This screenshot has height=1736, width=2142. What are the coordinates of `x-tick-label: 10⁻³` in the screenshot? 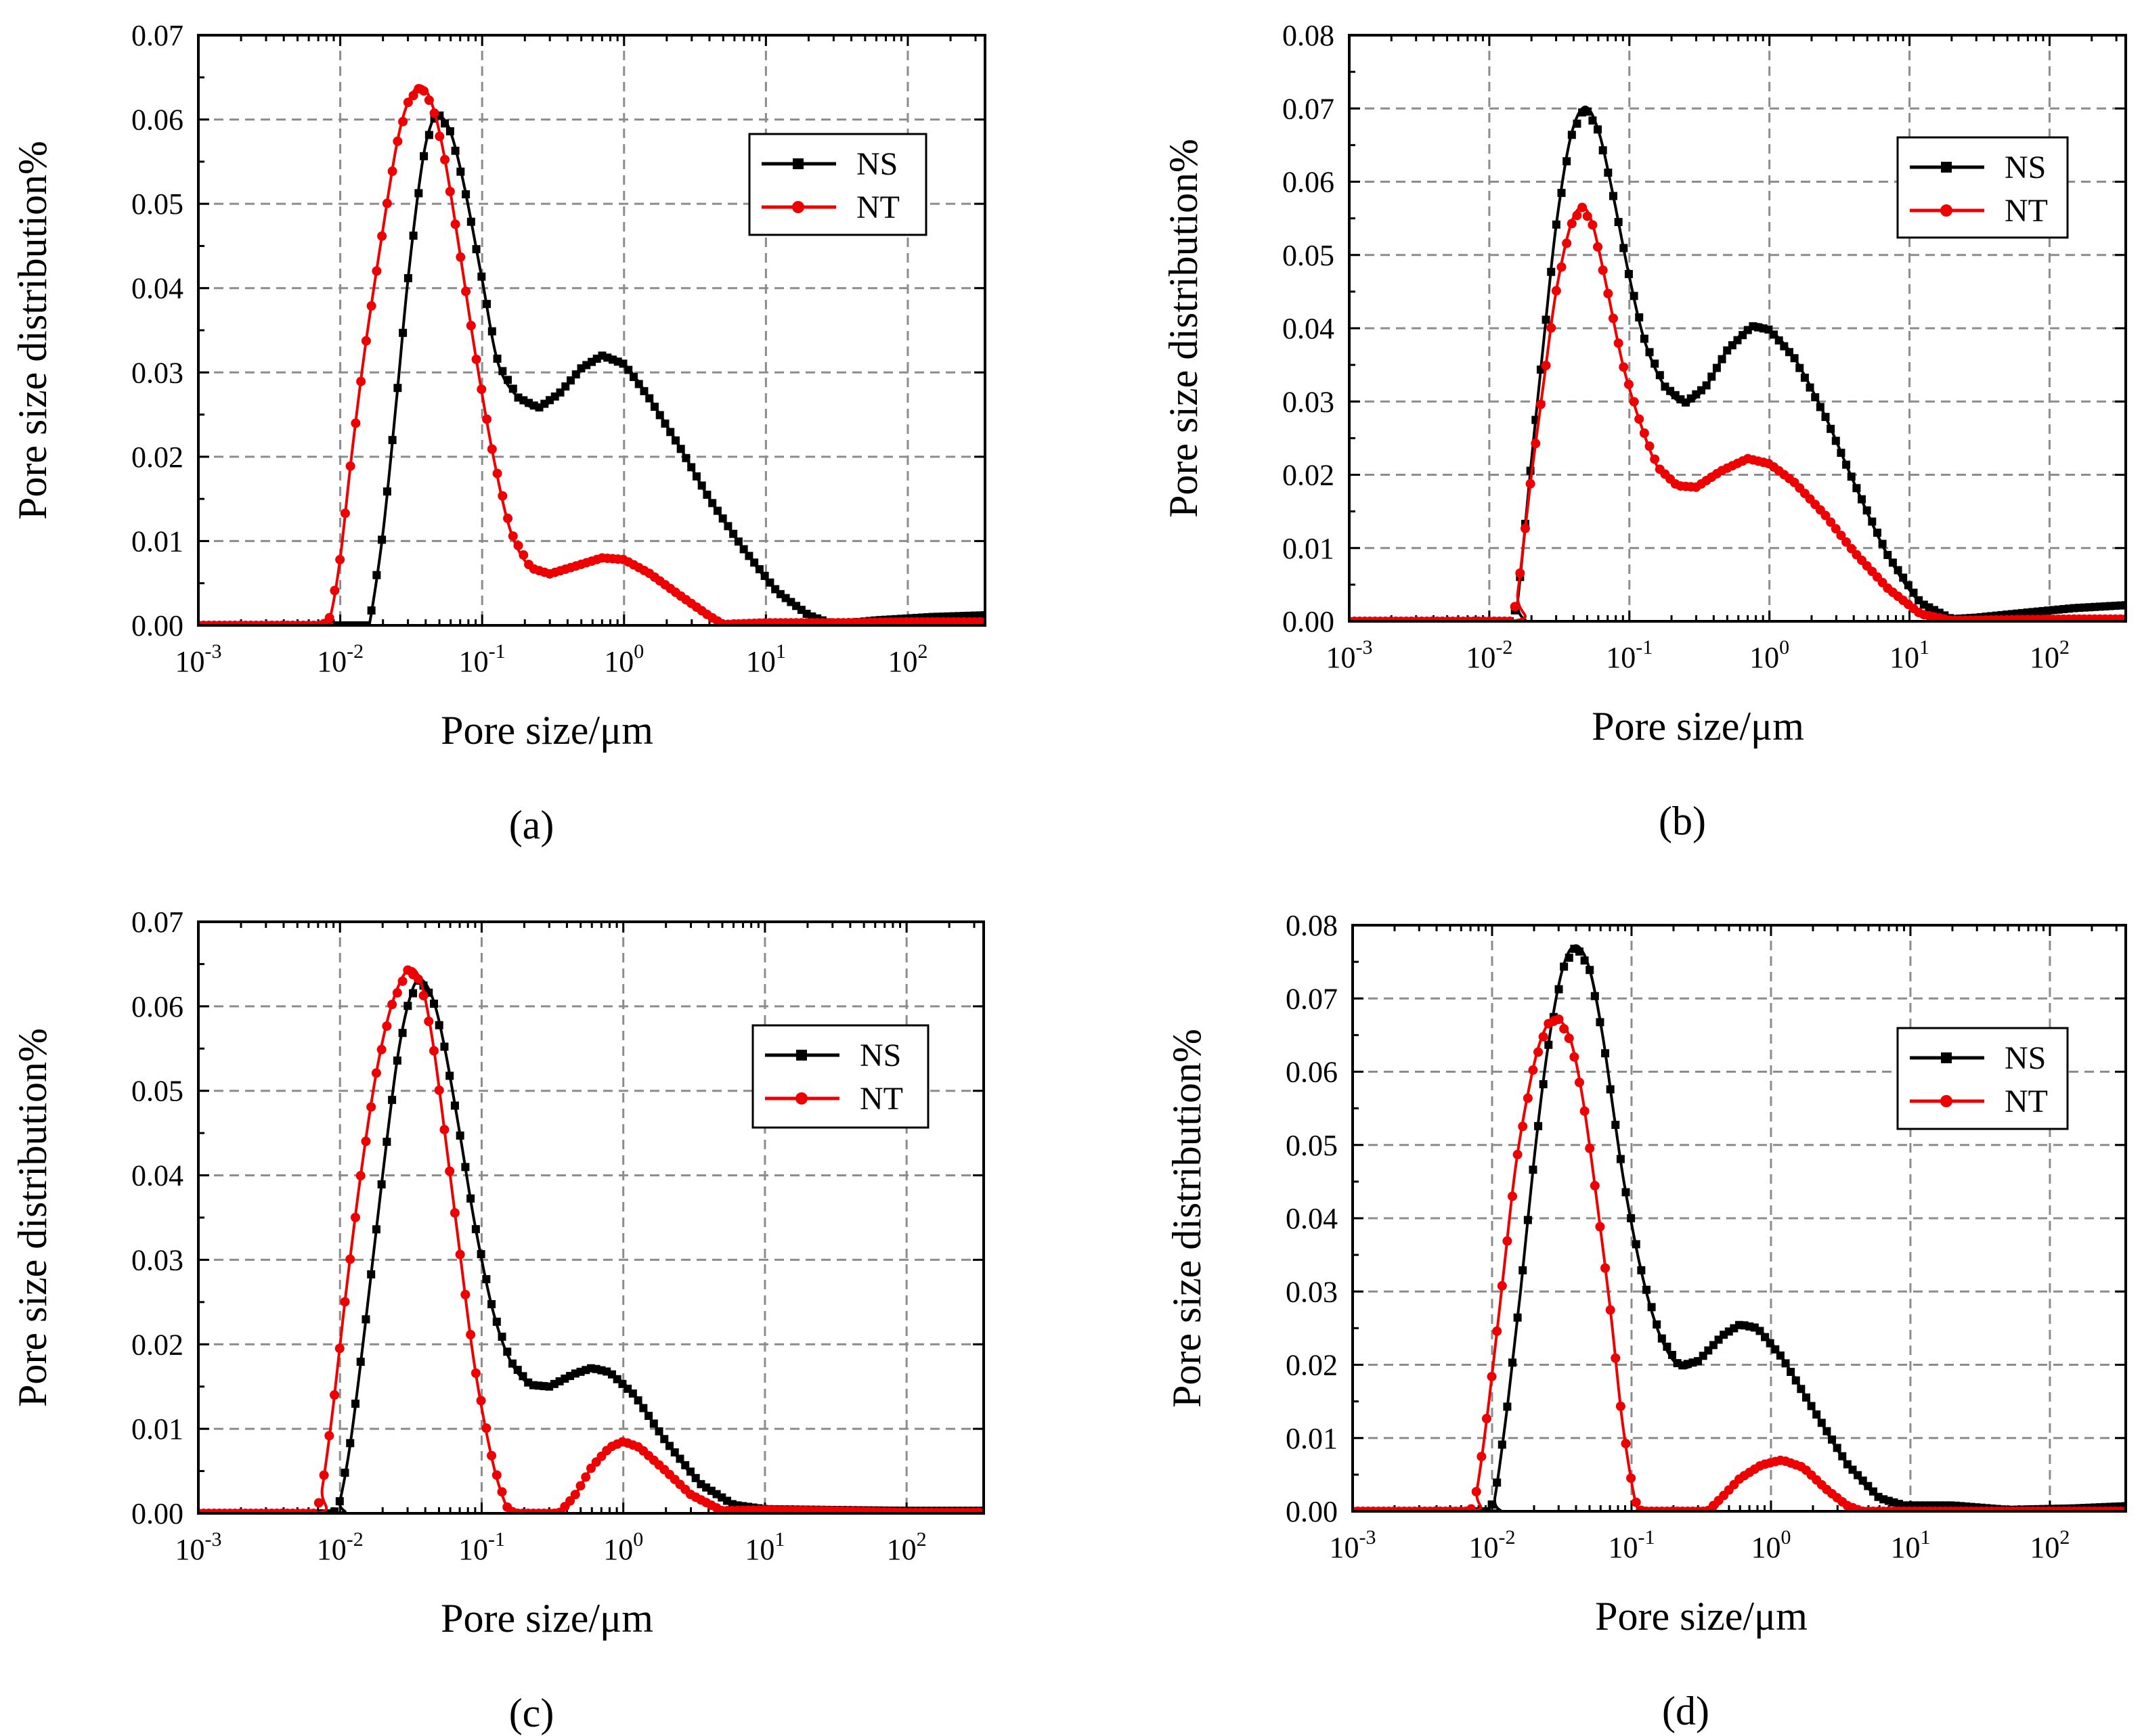 It's located at (199, 1547).